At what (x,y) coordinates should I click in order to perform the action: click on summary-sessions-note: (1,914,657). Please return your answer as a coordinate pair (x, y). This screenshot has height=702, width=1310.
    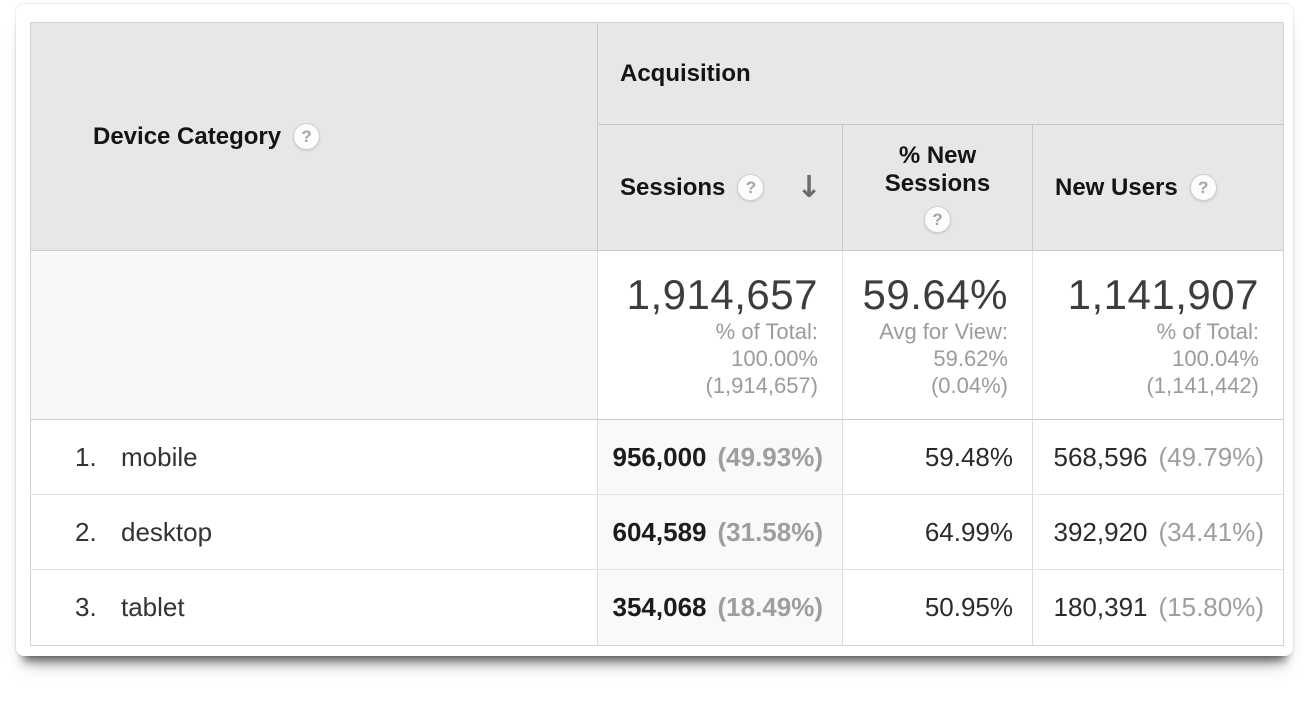
    Looking at the image, I should click on (761, 385).